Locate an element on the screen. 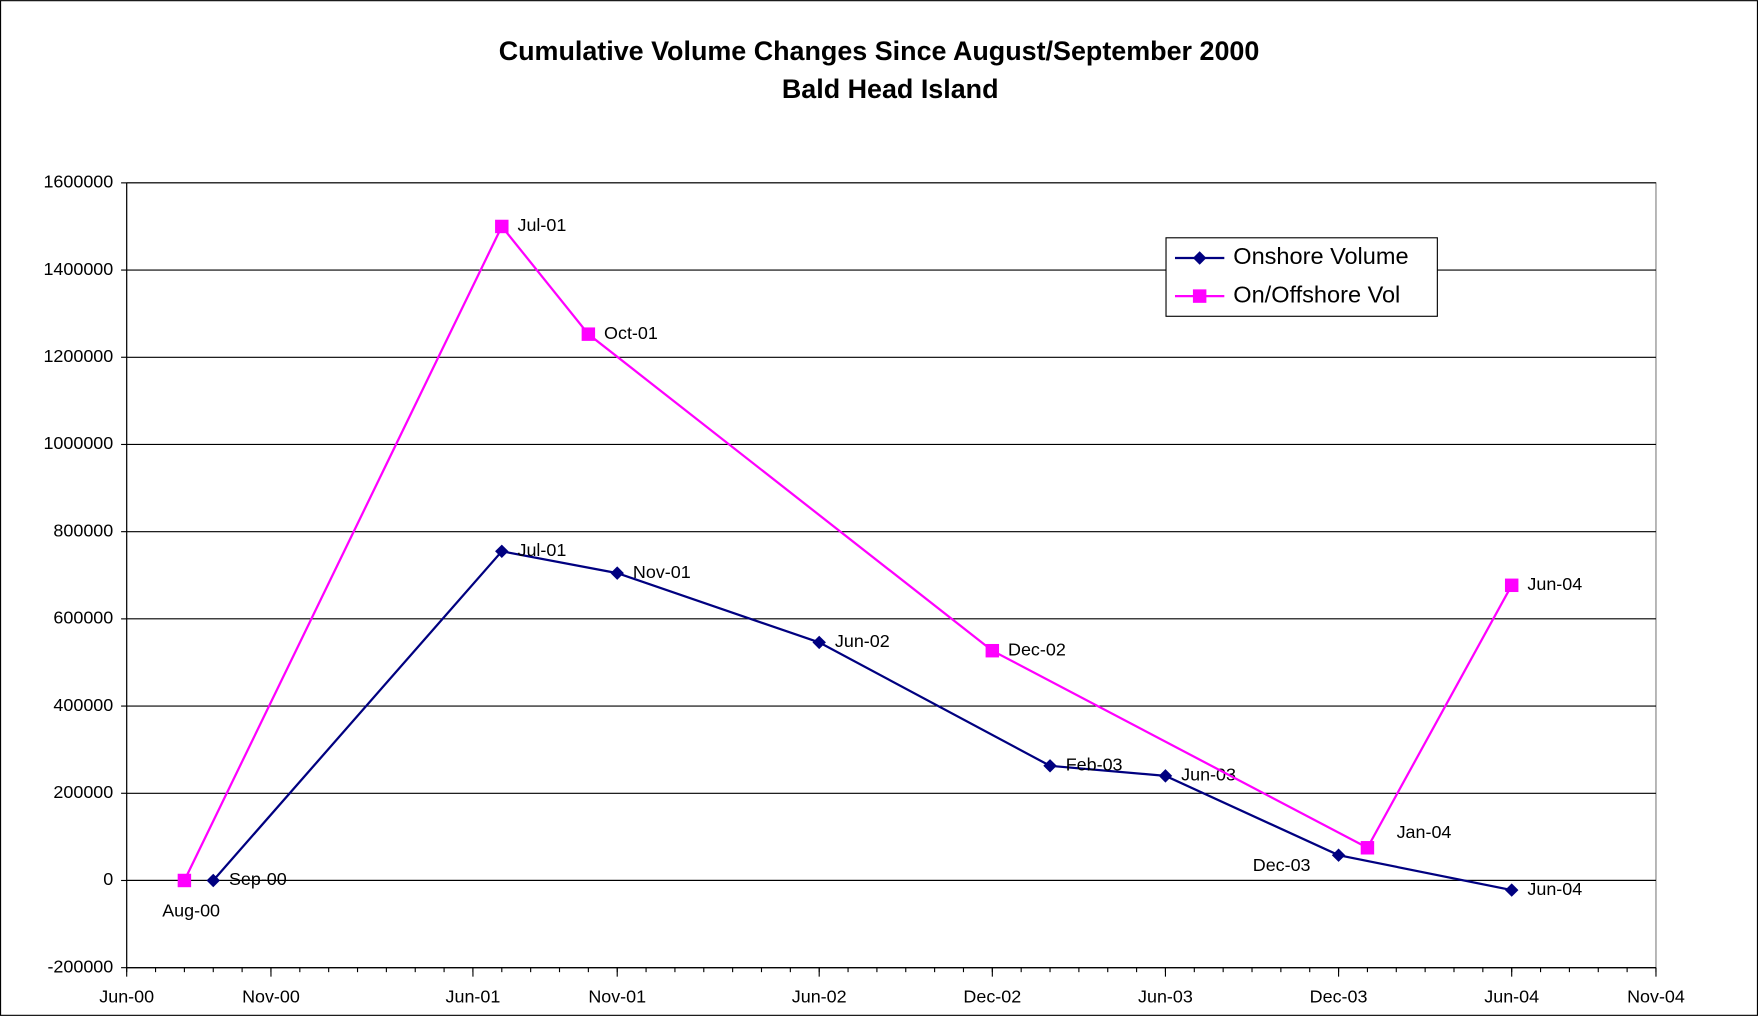 The width and height of the screenshot is (1758, 1016). data-label: Jun-03 is located at coordinates (1208, 775).